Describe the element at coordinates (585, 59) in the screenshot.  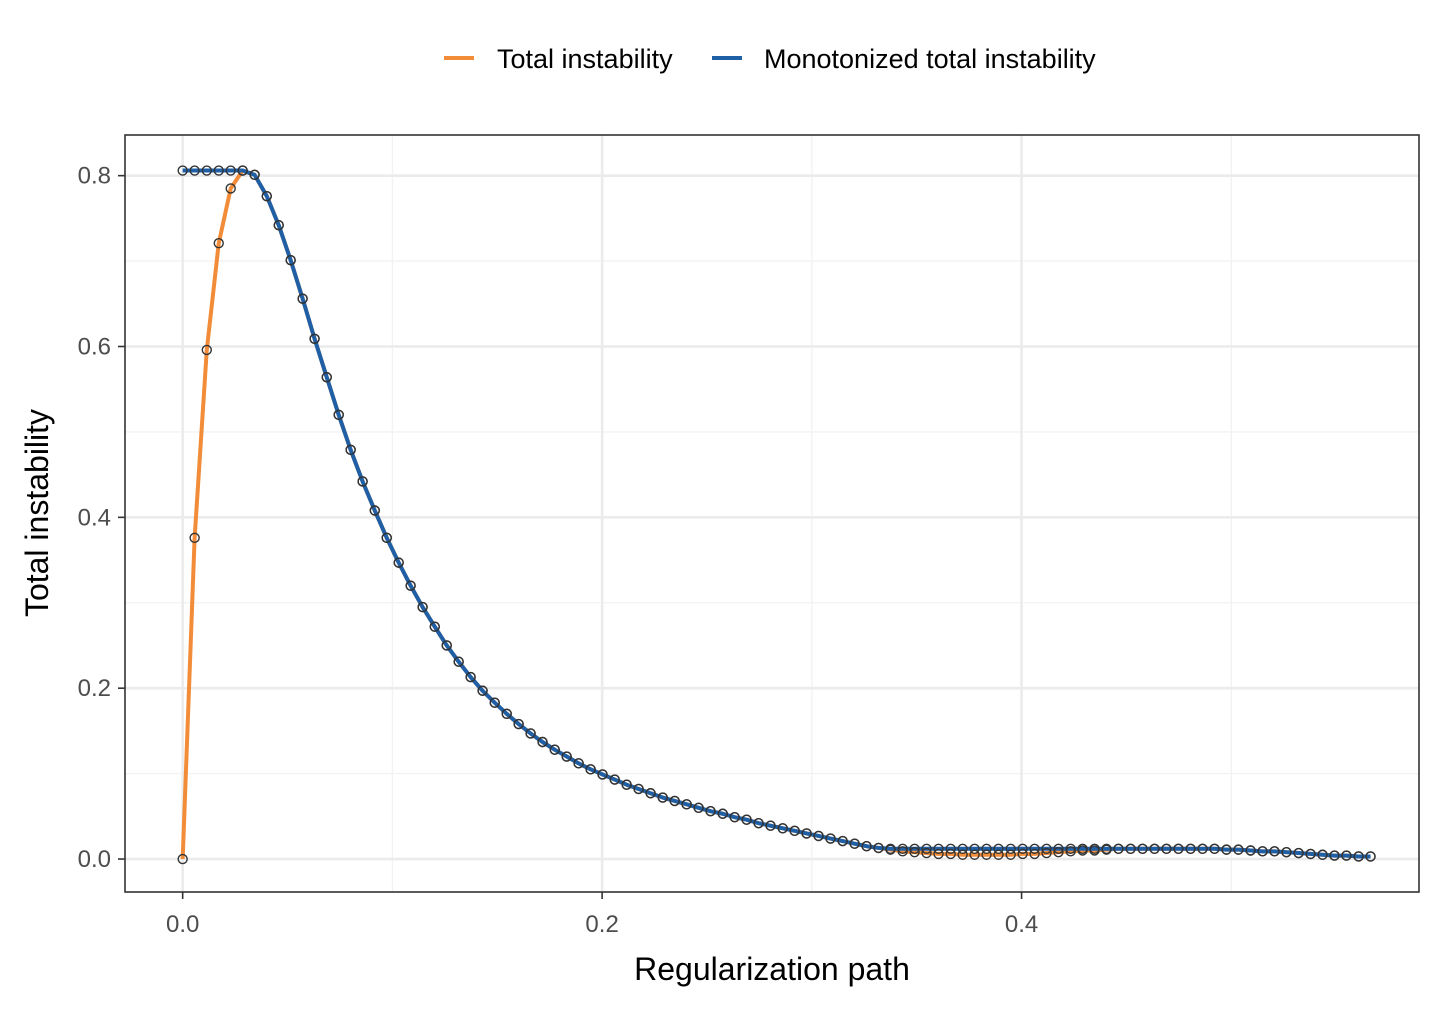
I see `legend-label-total-instability: Total instability` at that location.